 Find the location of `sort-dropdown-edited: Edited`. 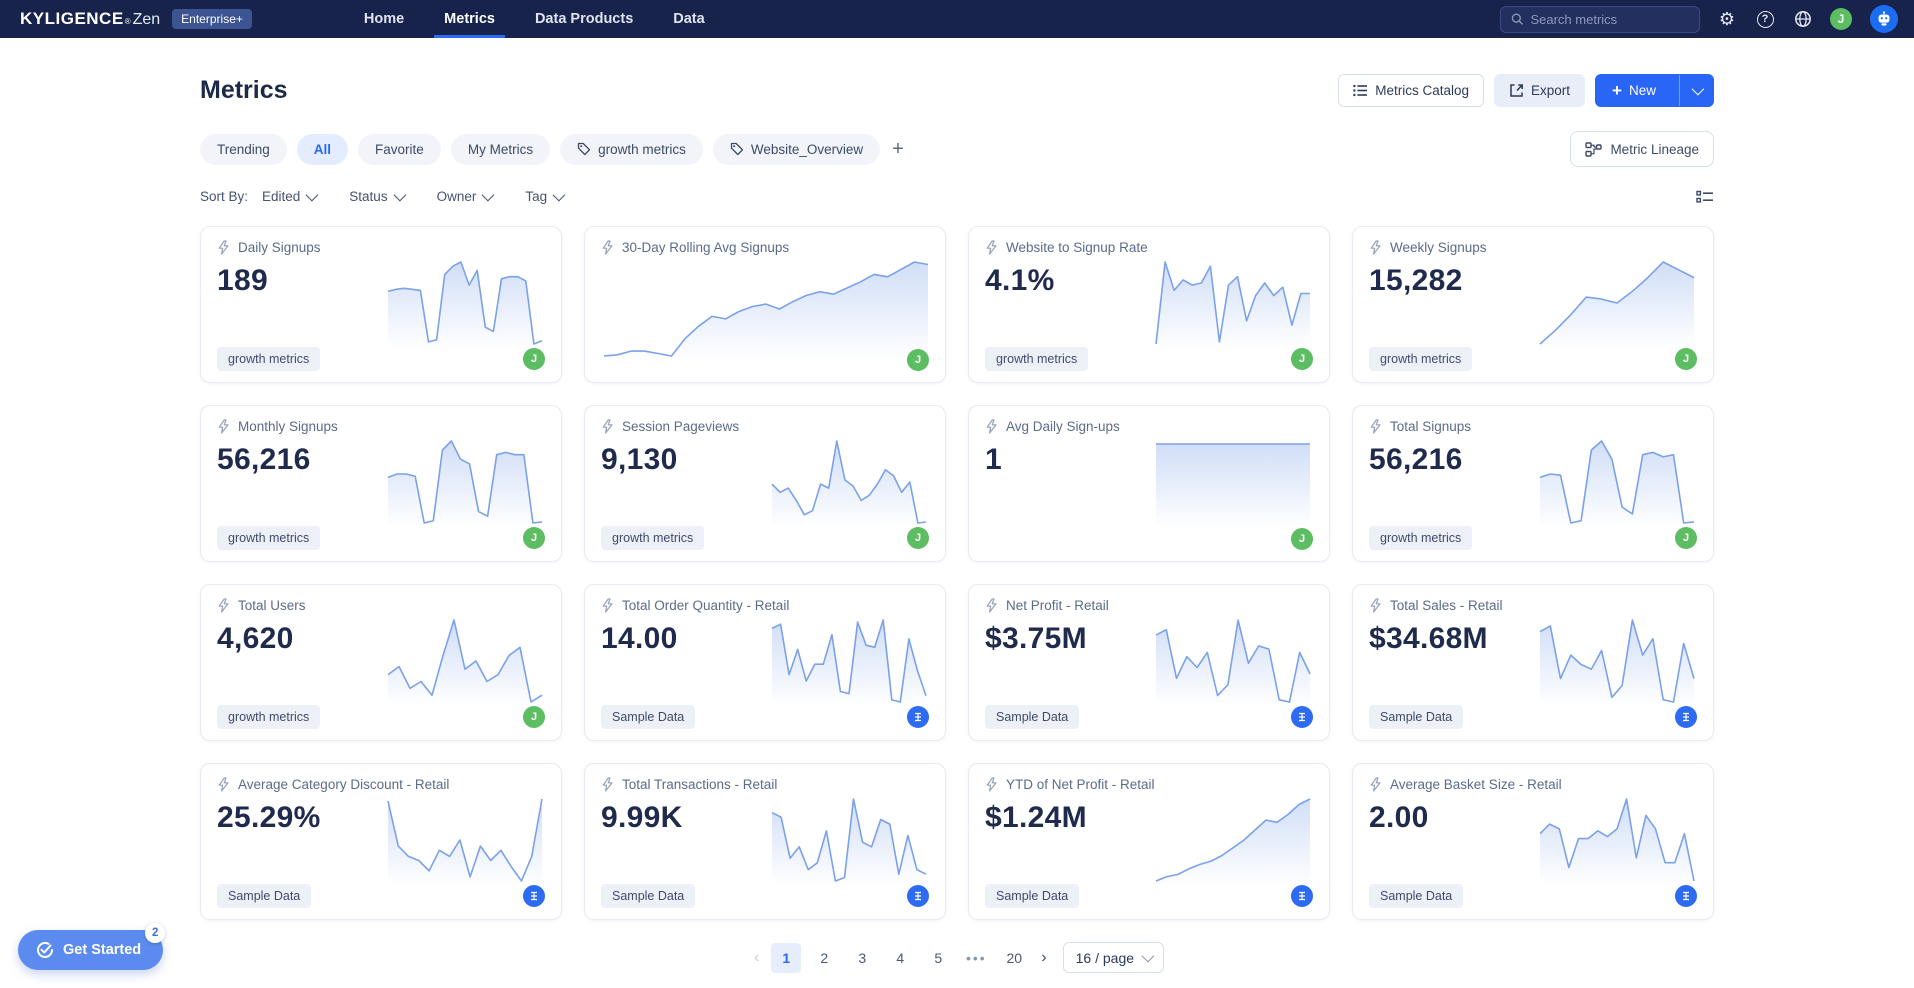

sort-dropdown-edited: Edited is located at coordinates (290, 196).